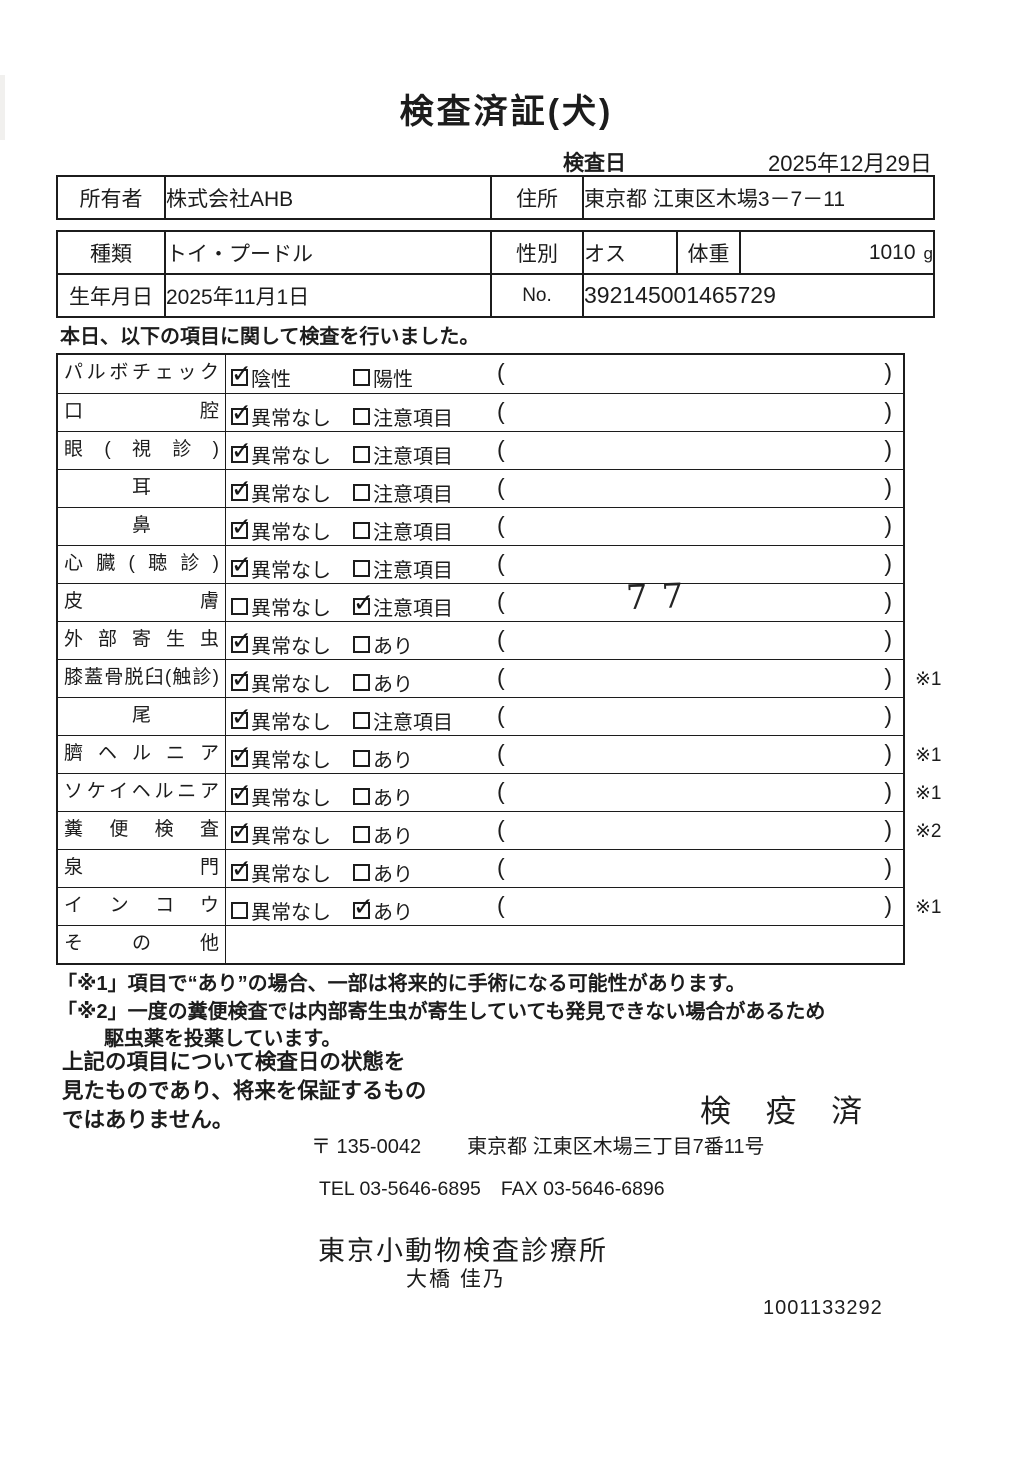 The image size is (1013, 1474). I want to click on clinic-fax: FAX 03-5646-6896, so click(582, 1189).